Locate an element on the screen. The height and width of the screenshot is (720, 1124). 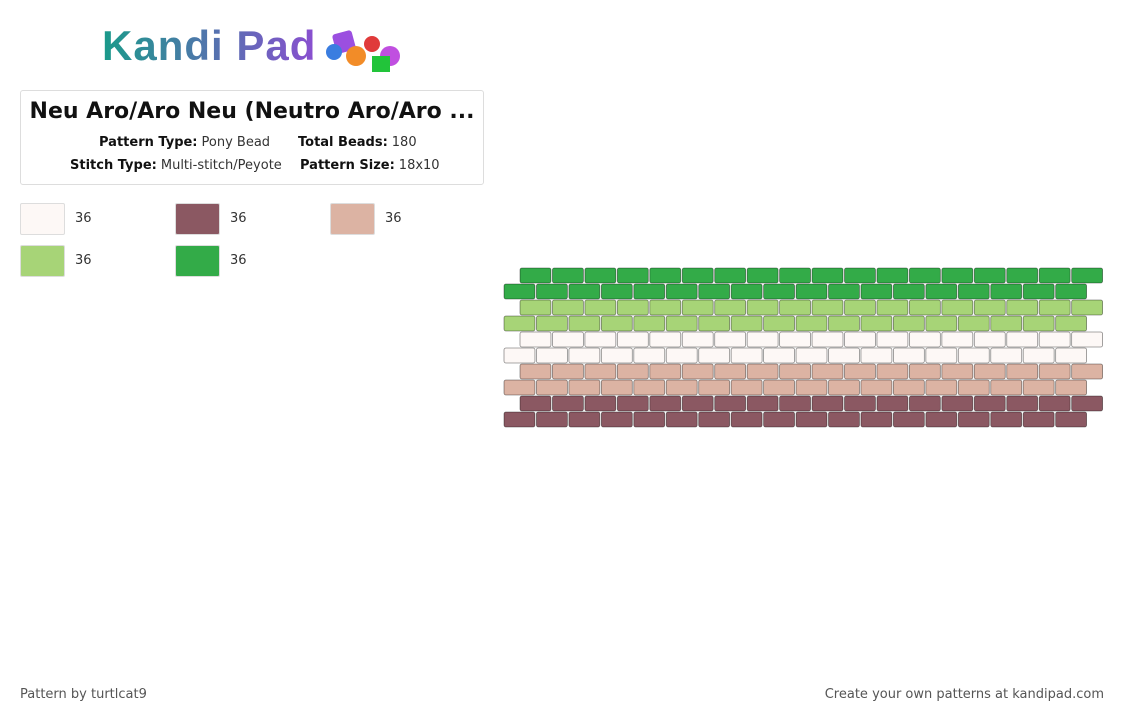
detail: Total Beads: 180 is located at coordinates (357, 142).